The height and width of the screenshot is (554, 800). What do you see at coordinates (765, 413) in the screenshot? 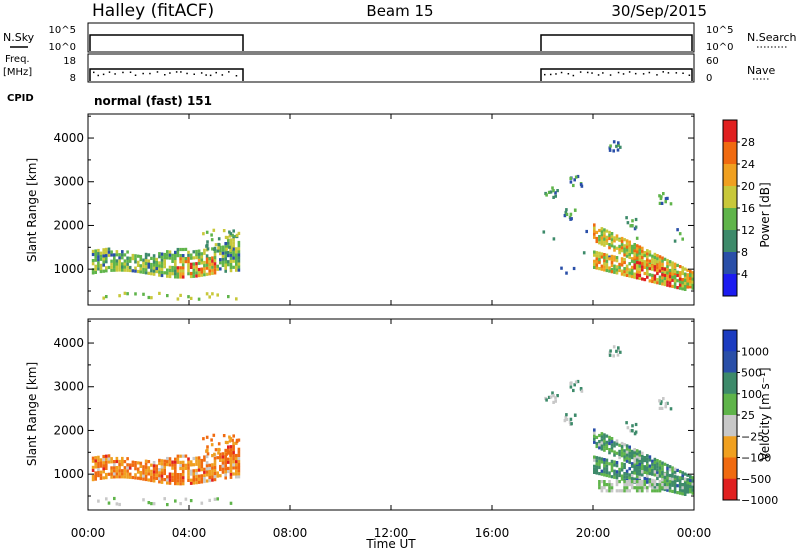
I see `velocity-colorbar-label: Velocity [m s⁻¹]` at bounding box center [765, 413].